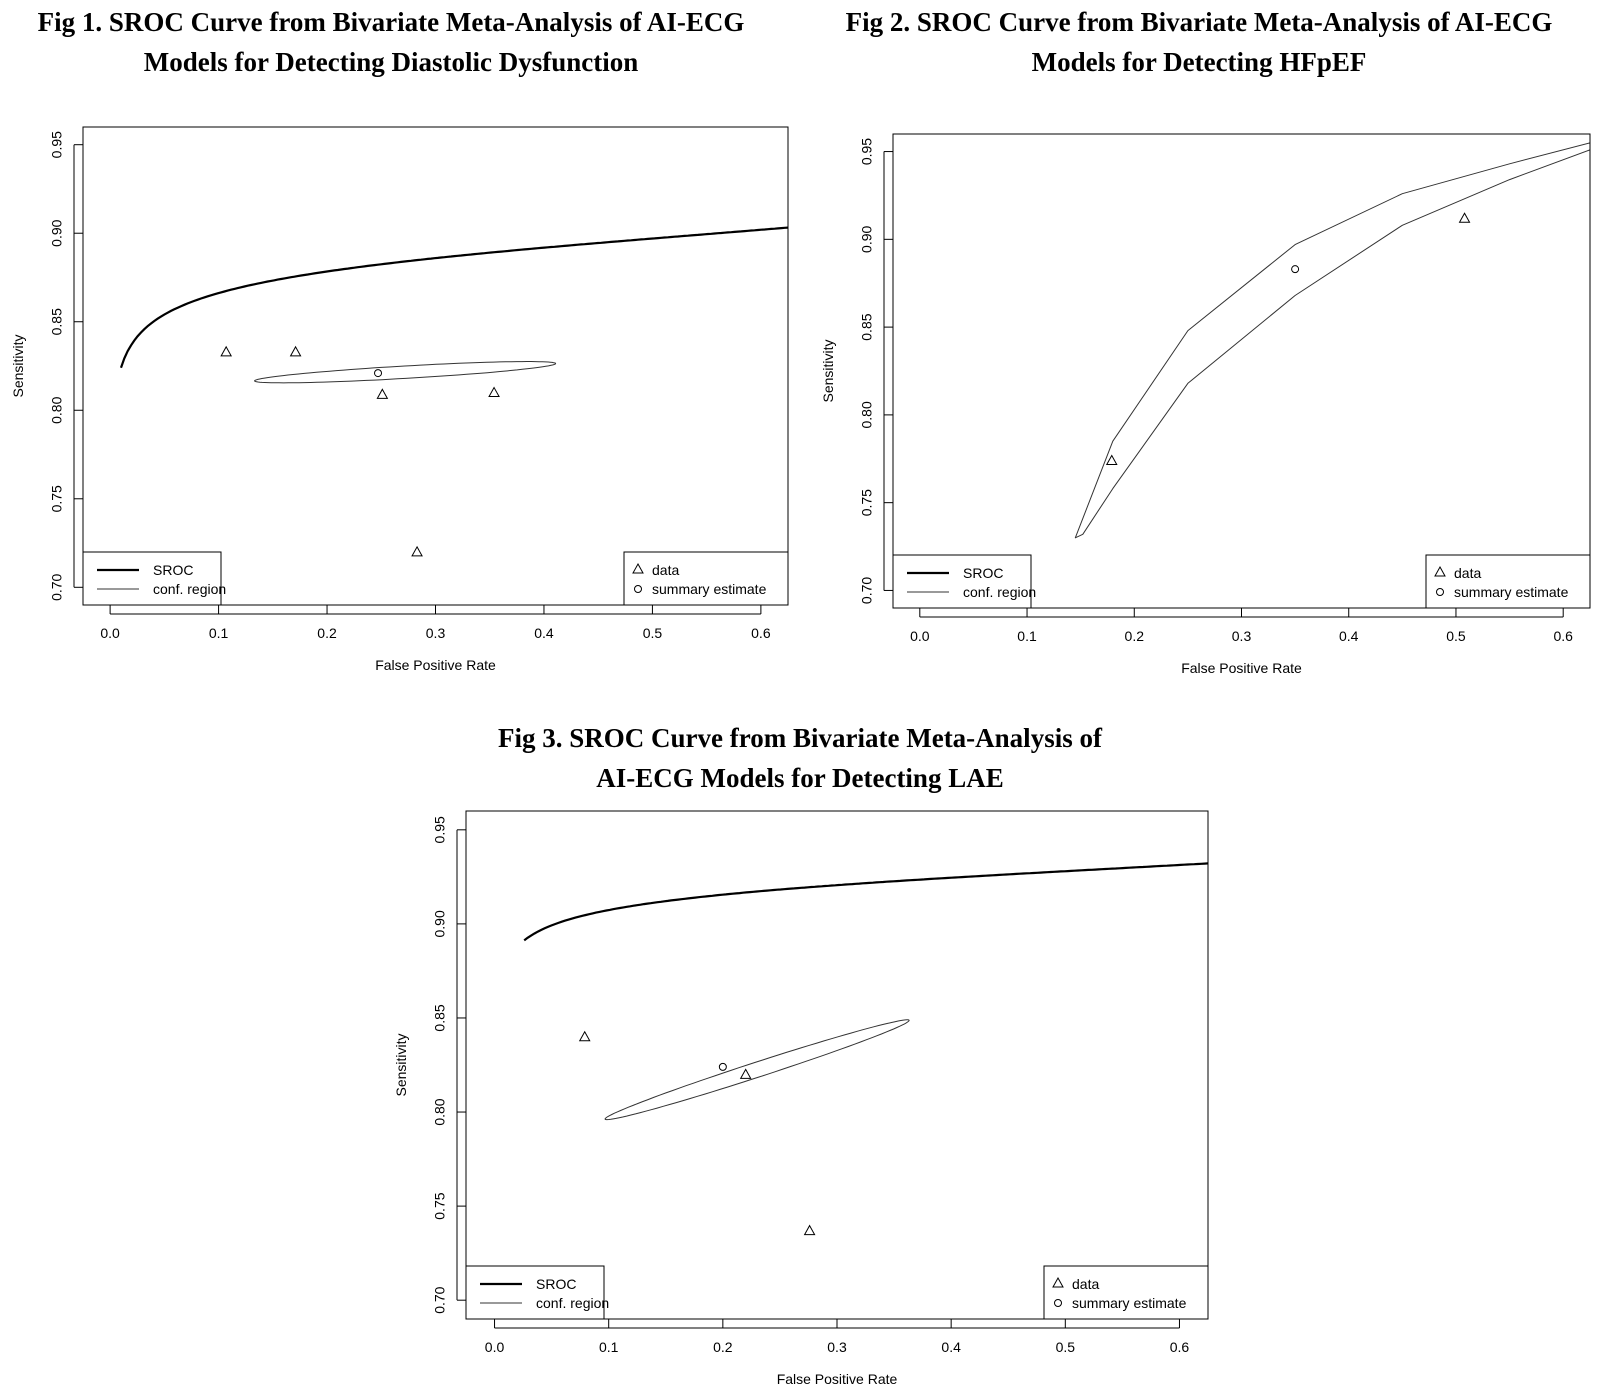 Image resolution: width=1598 pixels, height=1398 pixels. What do you see at coordinates (722, 1066) in the screenshot?
I see `fig3-summary-point` at bounding box center [722, 1066].